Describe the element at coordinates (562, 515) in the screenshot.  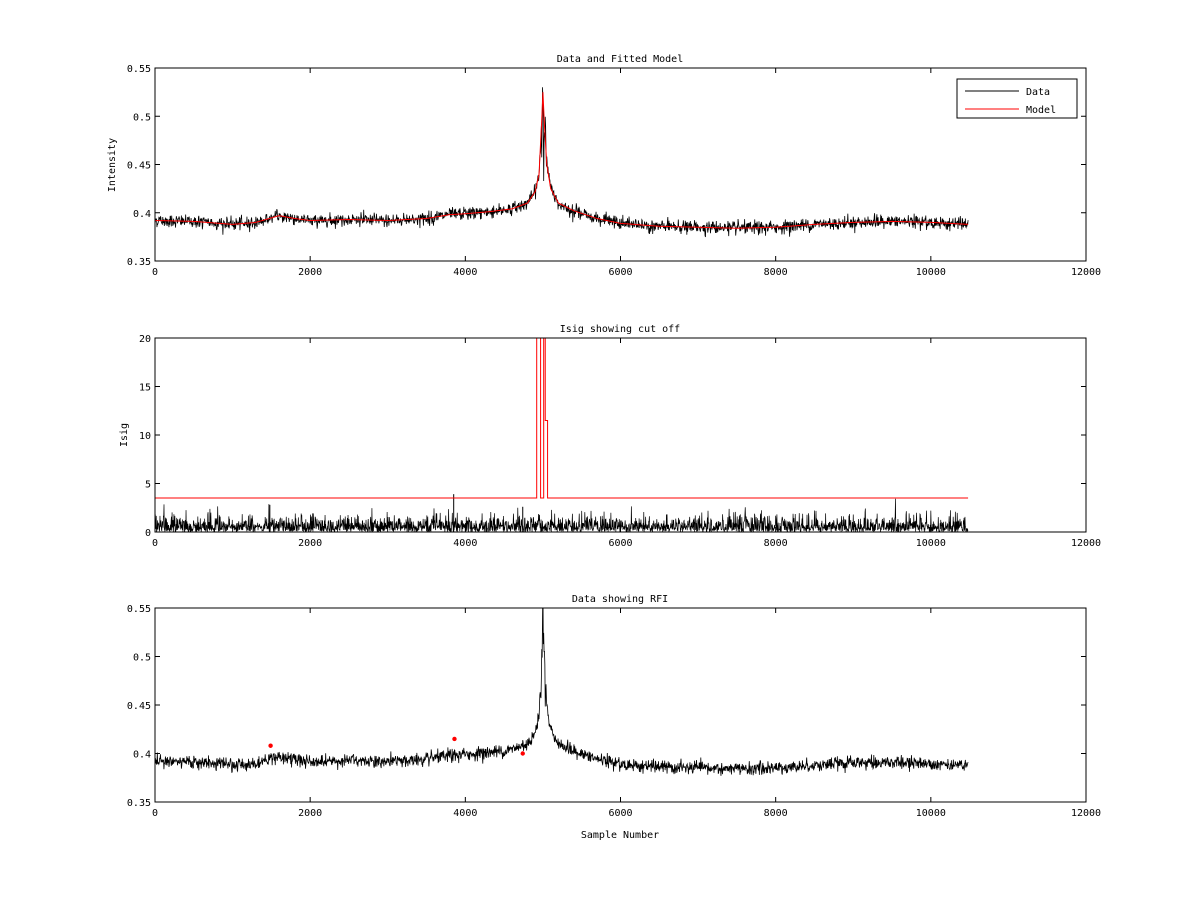
I see `isig-series-line` at that location.